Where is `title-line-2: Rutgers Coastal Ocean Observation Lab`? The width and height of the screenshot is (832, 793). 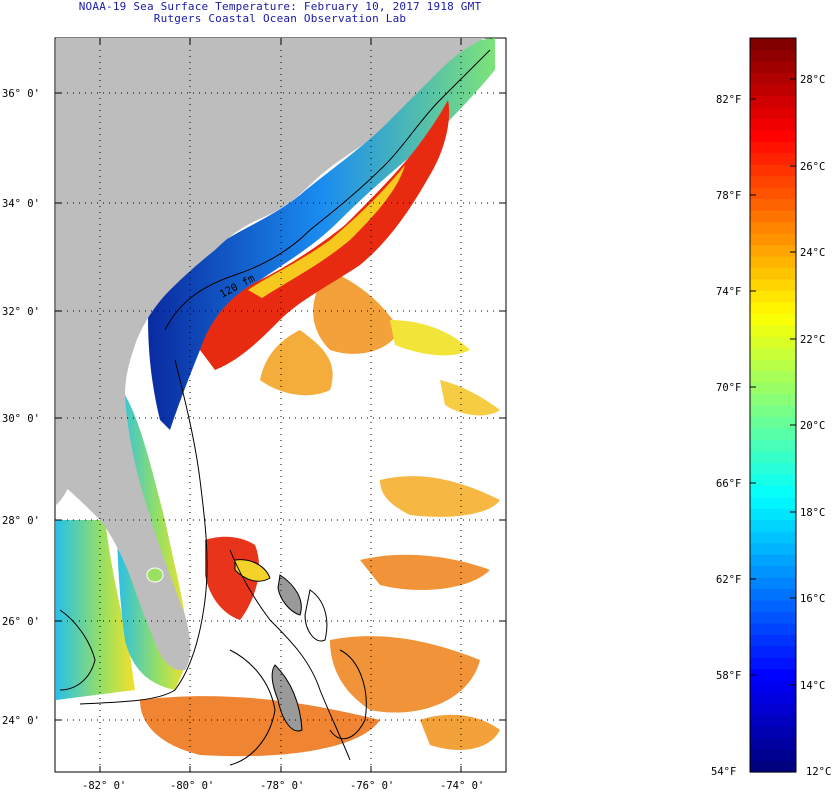
title-line-2: Rutgers Coastal Ocean Observation Lab is located at coordinates (280, 18).